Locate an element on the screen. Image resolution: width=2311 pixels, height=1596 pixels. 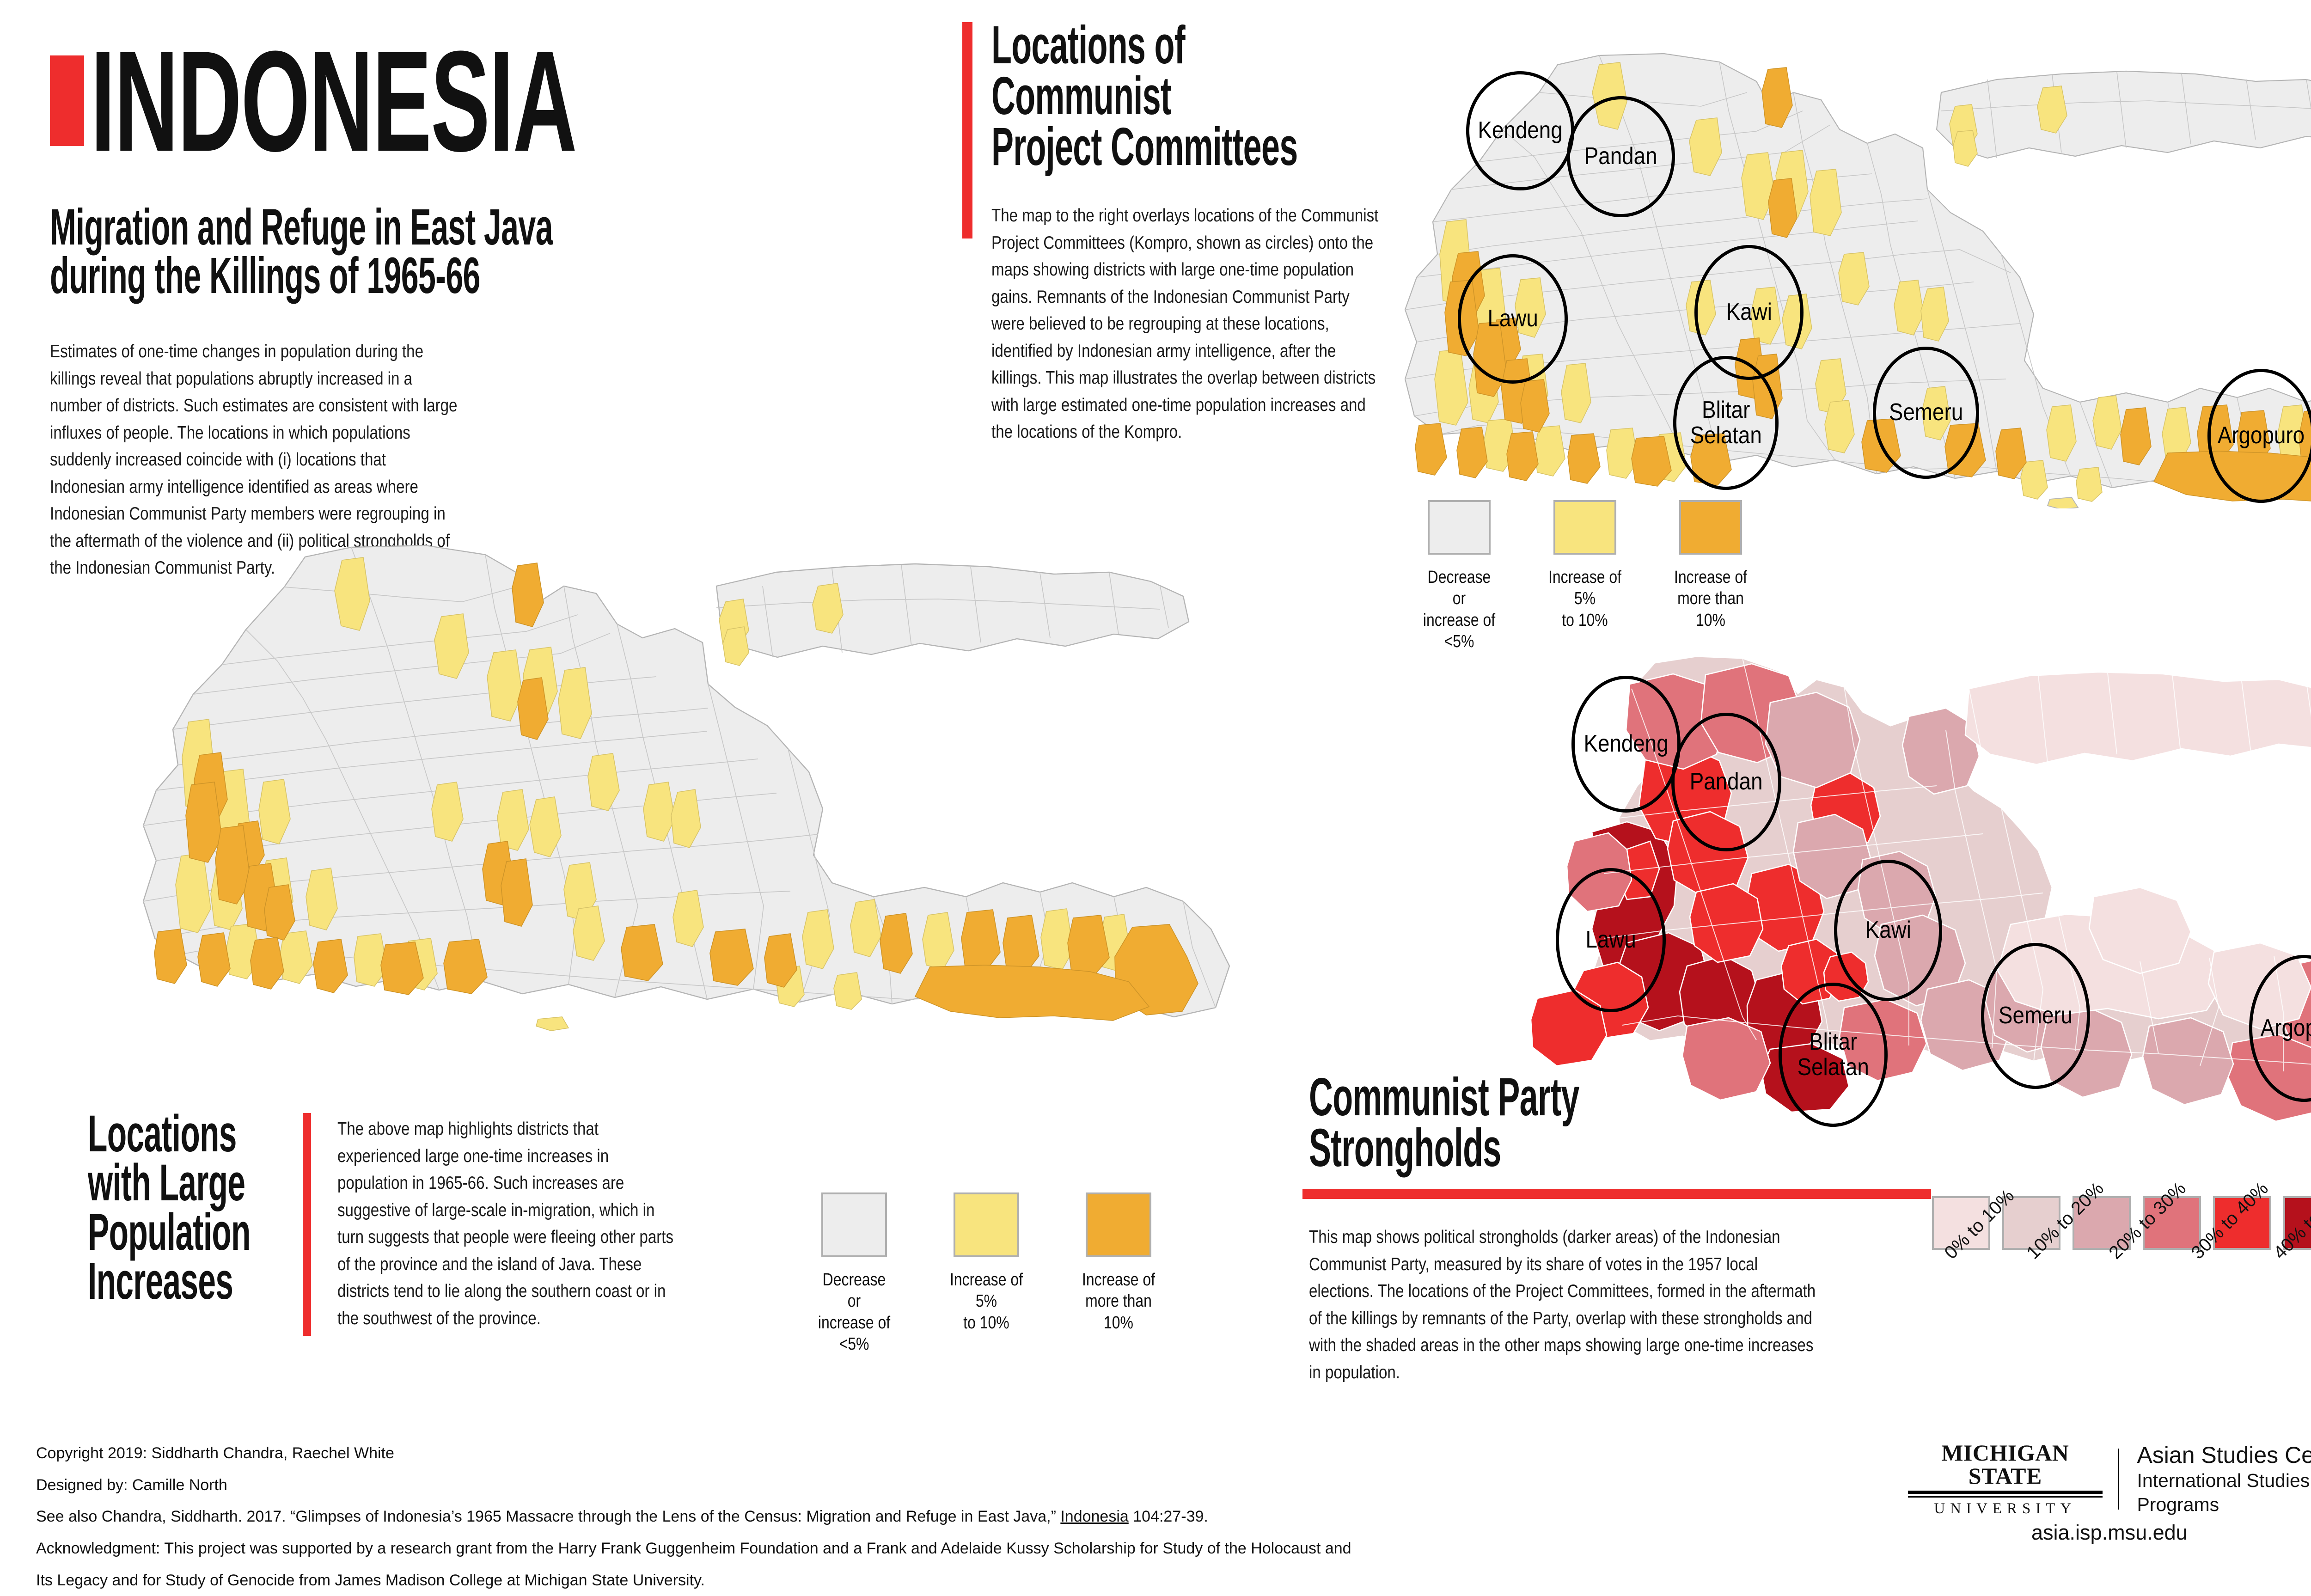
kompro-circle-label: Pandan is located at coordinates (1620, 156).